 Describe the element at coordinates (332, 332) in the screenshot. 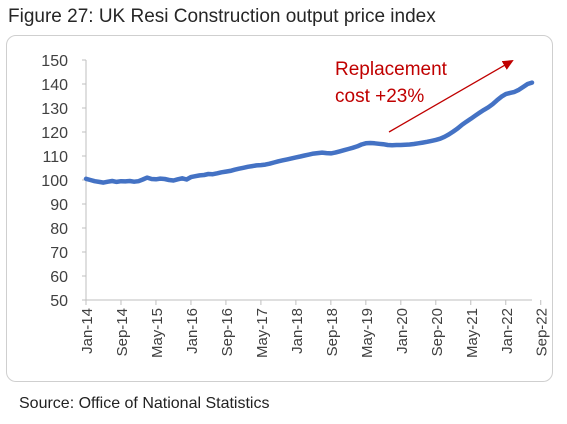

I see `x-tick-label: Sep-18` at that location.